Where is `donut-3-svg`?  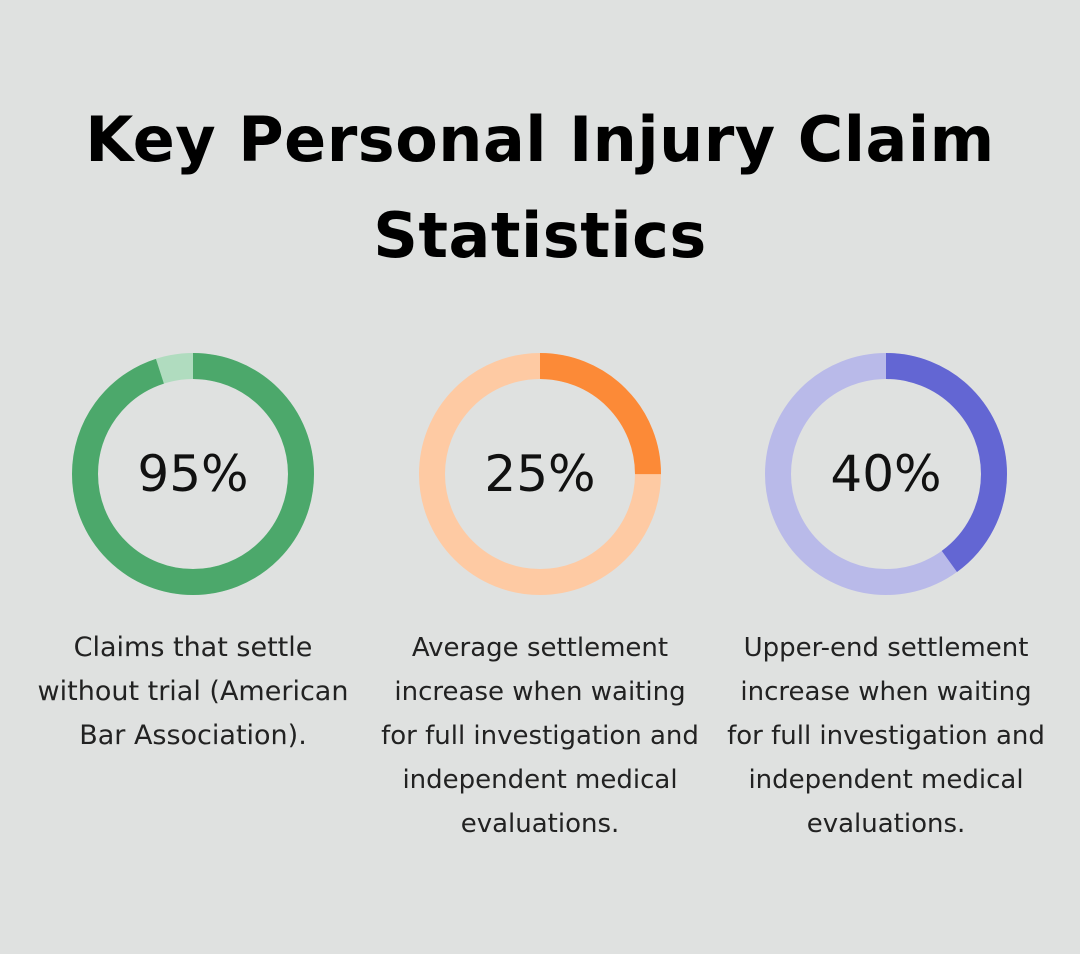
donut-3-svg is located at coordinates (886, 474).